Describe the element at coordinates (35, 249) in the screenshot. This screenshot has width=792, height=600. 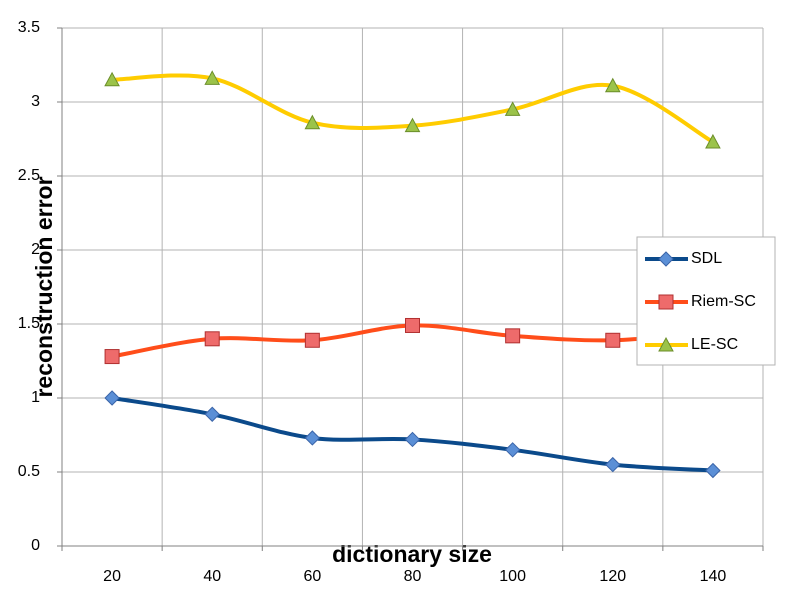
I see `y-tick-label: 2` at that location.